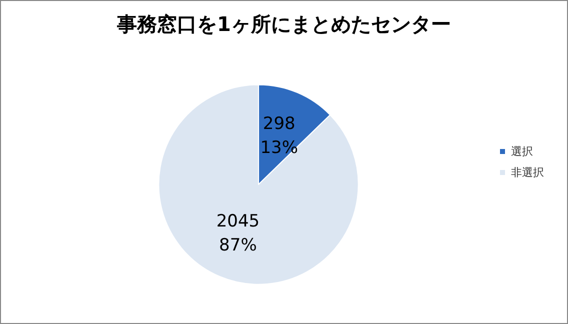  Describe the element at coordinates (522, 151) in the screenshot. I see `legend-label: 選択` at that location.